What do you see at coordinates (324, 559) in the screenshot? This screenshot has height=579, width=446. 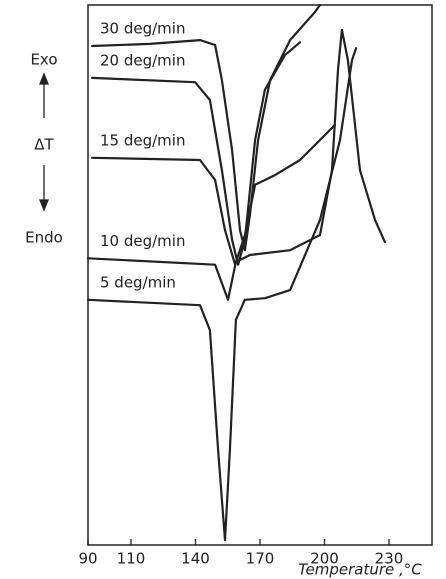 I see `x-tick-label: 200` at bounding box center [324, 559].